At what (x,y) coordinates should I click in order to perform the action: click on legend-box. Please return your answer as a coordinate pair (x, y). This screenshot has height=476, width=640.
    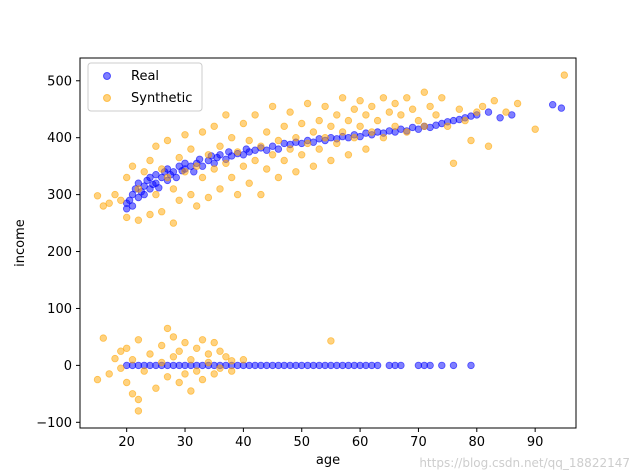
    Looking at the image, I should click on (145, 87).